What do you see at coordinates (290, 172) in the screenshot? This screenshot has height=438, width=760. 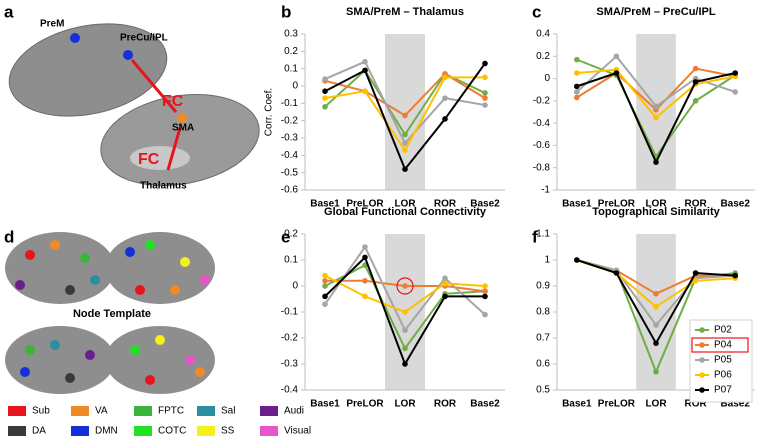 I see `y-tick-label: -0.5` at bounding box center [290, 172].